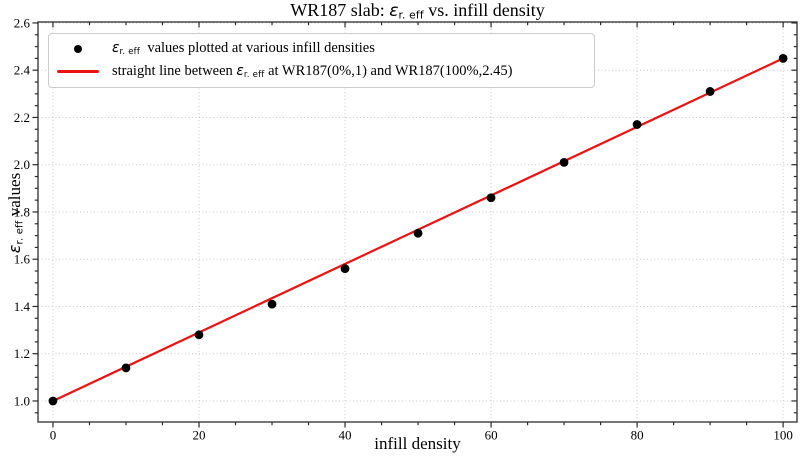  What do you see at coordinates (22, 259) in the screenshot?
I see `y-tick-label: 1.6` at bounding box center [22, 259].